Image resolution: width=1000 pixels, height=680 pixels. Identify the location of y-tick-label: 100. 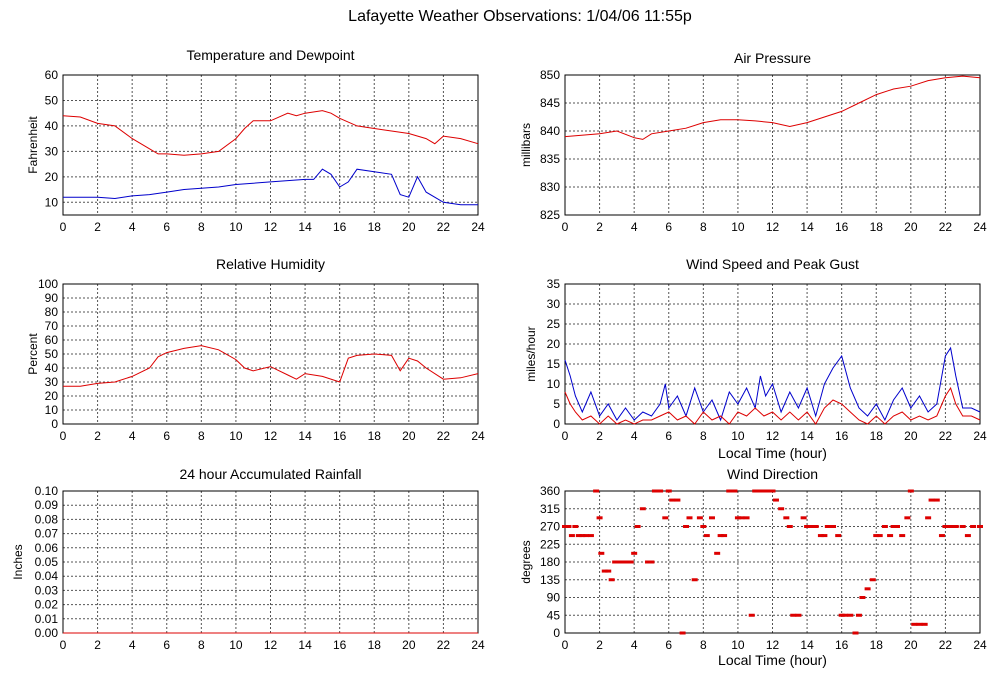
(48, 284).